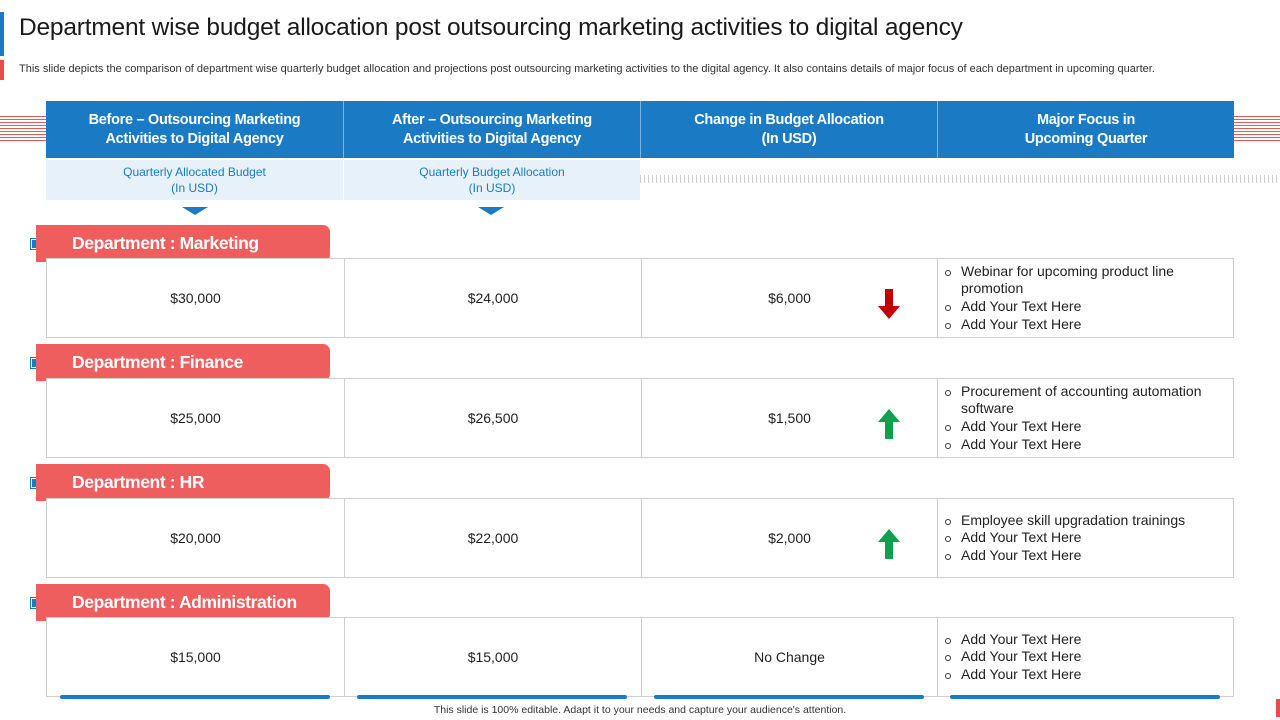  I want to click on department-label: Department : Finance, so click(183, 362).